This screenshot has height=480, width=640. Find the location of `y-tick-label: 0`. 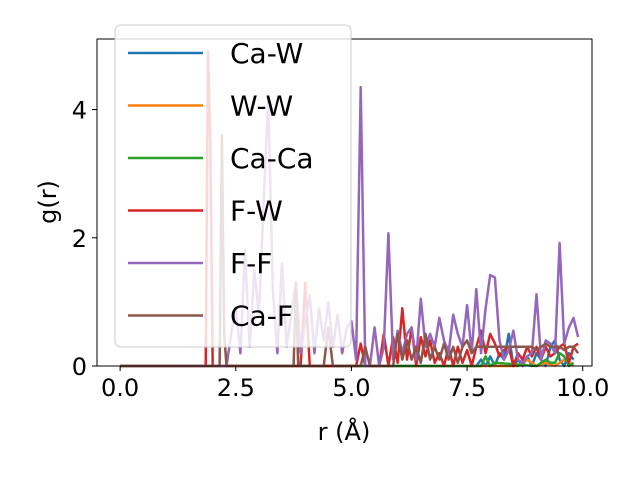

y-tick-label: 0 is located at coordinates (79, 367).